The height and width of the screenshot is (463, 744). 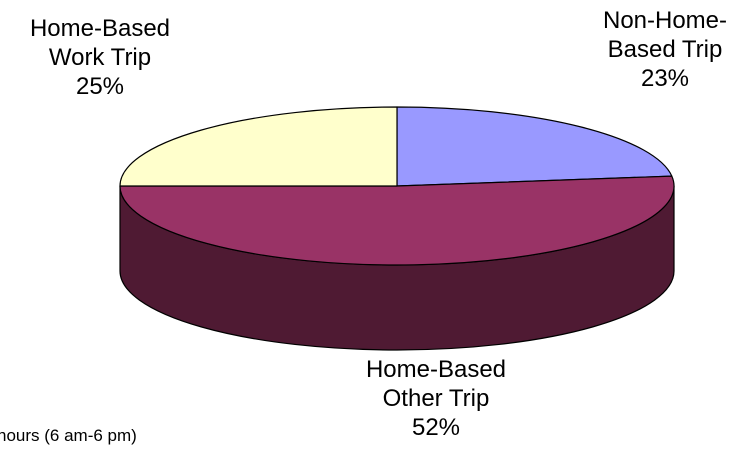 I want to click on pie-slice-home-based-work-trip, so click(x=258, y=146).